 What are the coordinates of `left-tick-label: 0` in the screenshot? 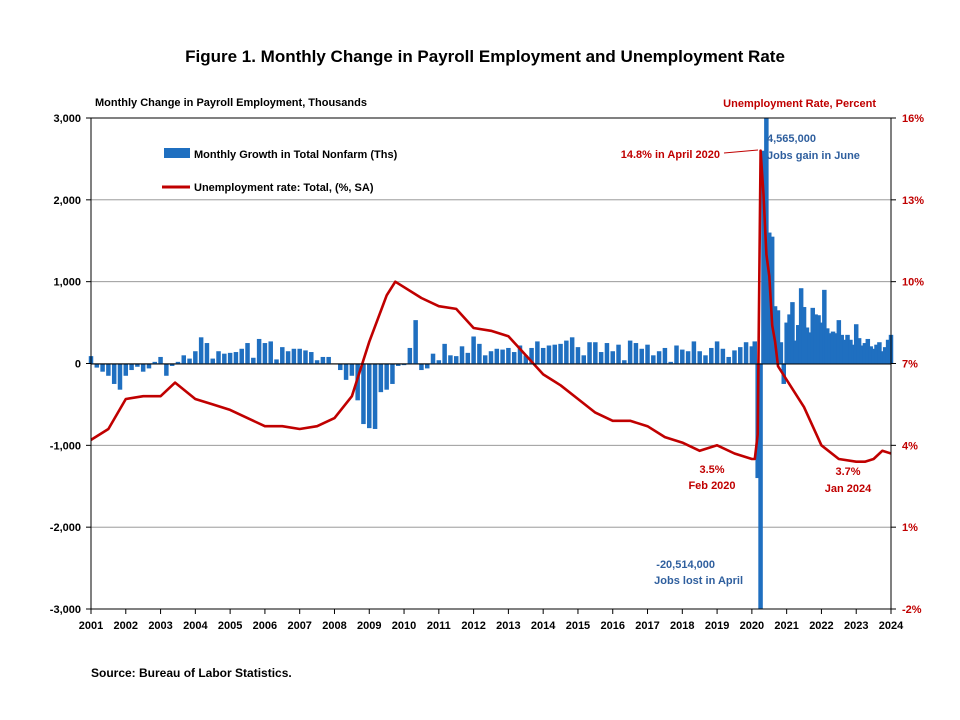 It's located at (78, 365).